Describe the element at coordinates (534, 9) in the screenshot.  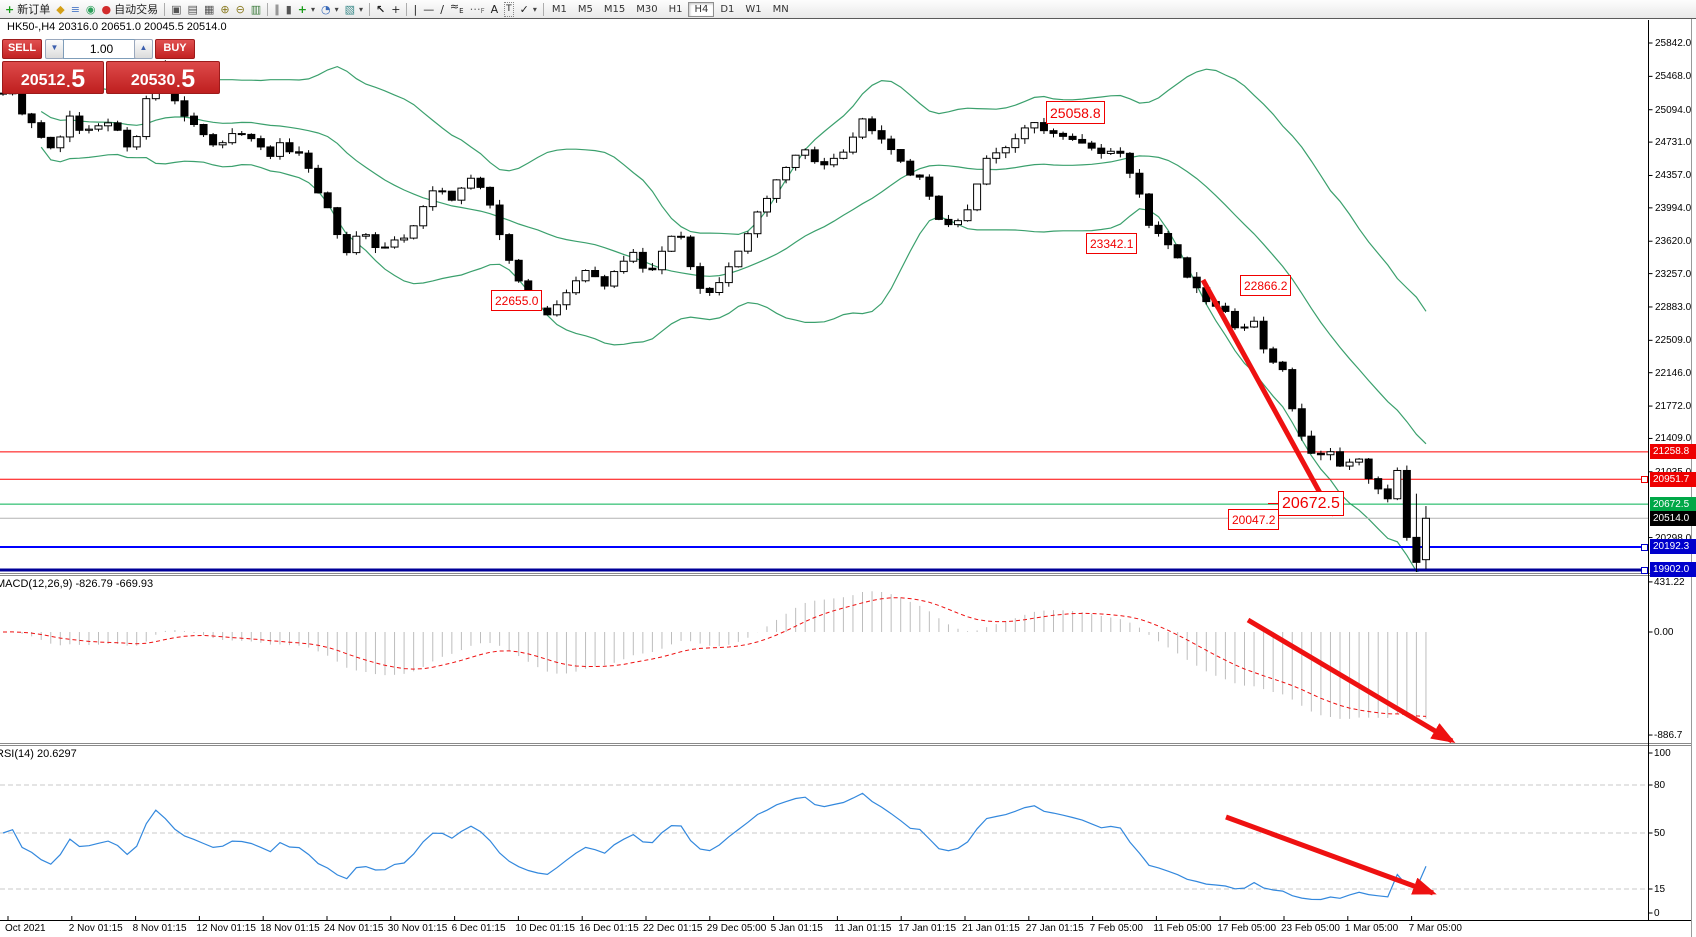
I see `caret-down-icon: ▾` at that location.